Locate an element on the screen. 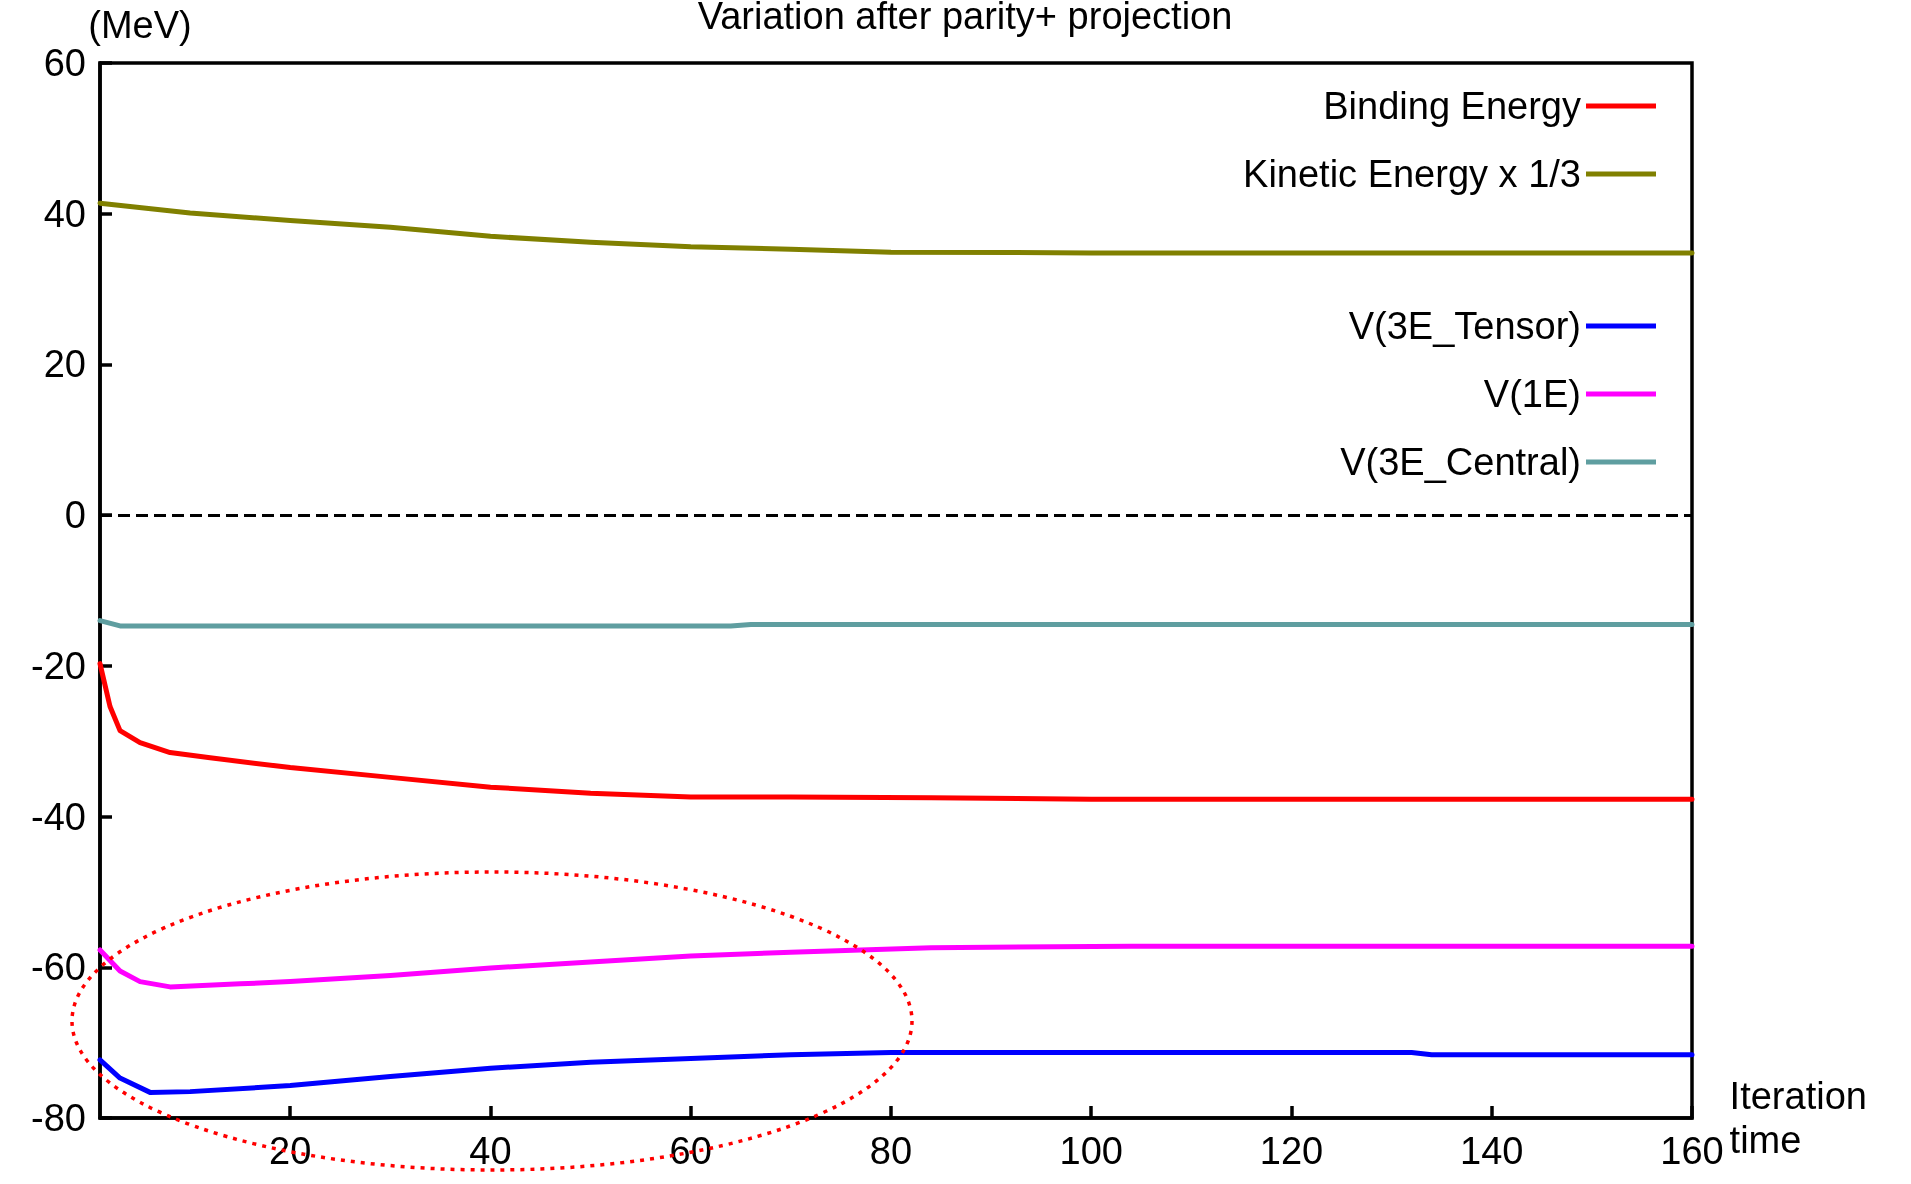 This screenshot has width=1911, height=1184. x-tick-label: 140 is located at coordinates (1492, 1151).